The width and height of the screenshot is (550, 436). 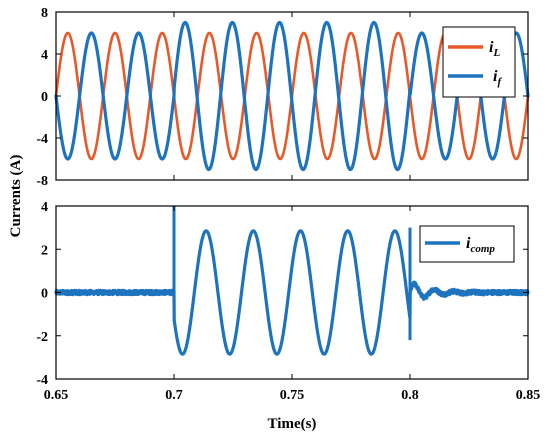 What do you see at coordinates (44, 294) in the screenshot?
I see `bottom-ytick-label: 0` at bounding box center [44, 294].